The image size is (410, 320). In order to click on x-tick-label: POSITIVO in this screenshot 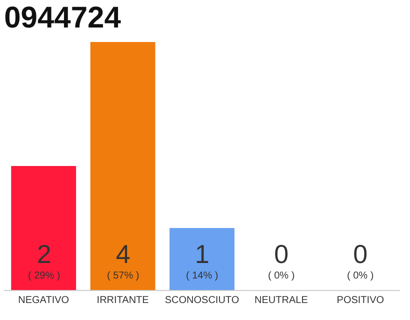, I will do `click(360, 300)`.